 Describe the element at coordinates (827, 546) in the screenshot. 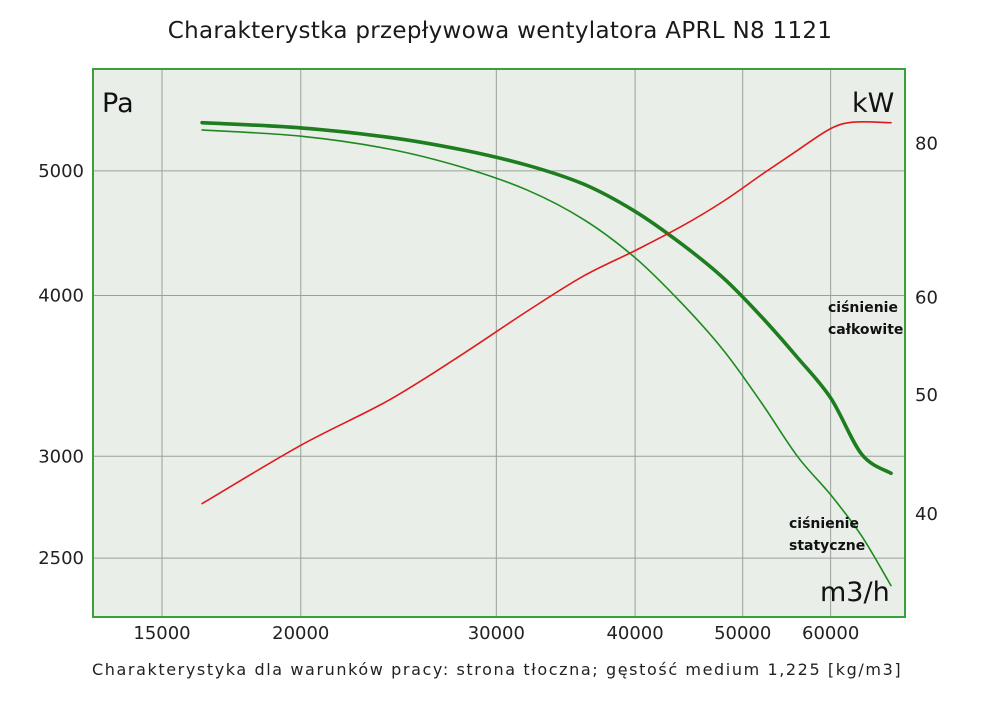

I see `annotation-static-pressure-line2: statyczne` at that location.